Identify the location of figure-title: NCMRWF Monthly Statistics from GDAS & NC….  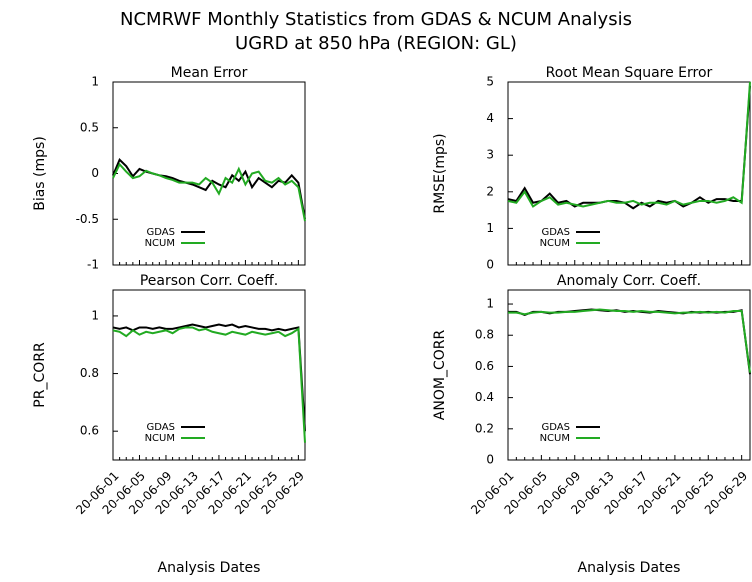
(376, 19).